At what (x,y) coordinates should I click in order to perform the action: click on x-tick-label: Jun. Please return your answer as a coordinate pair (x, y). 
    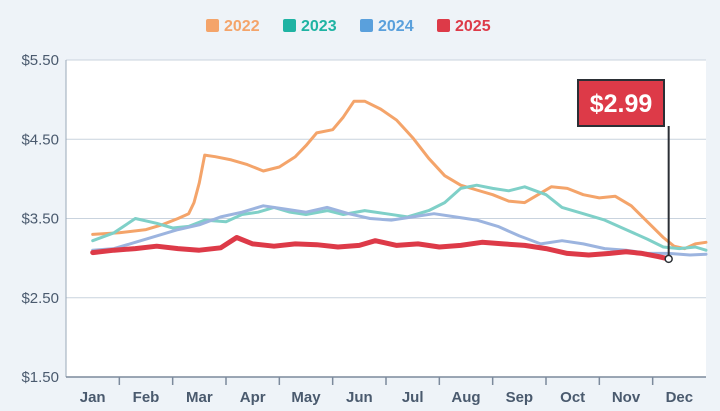
    Looking at the image, I should click on (359, 397).